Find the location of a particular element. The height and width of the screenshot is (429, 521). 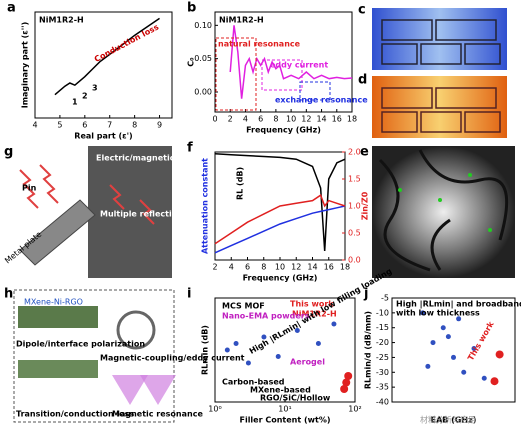

y2-axis-label: Zin/Z0 is located at coordinates (365, 205).